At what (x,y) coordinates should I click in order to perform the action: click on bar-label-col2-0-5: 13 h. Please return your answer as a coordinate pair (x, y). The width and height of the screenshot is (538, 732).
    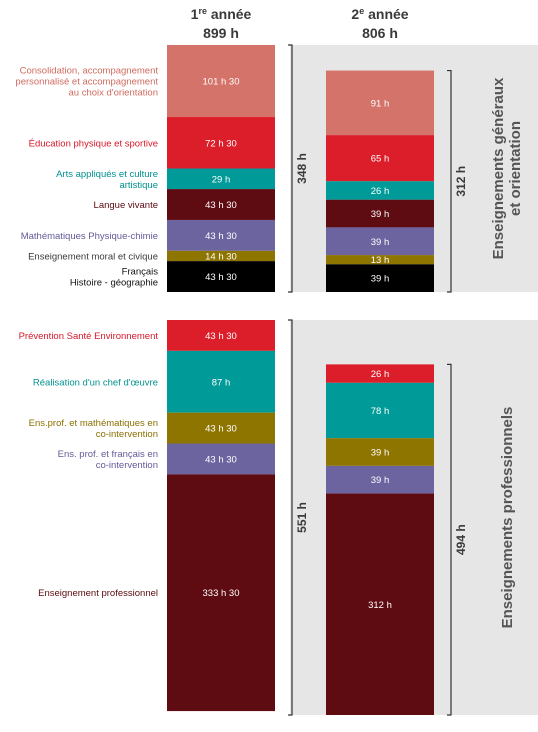
    Looking at the image, I should click on (380, 260).